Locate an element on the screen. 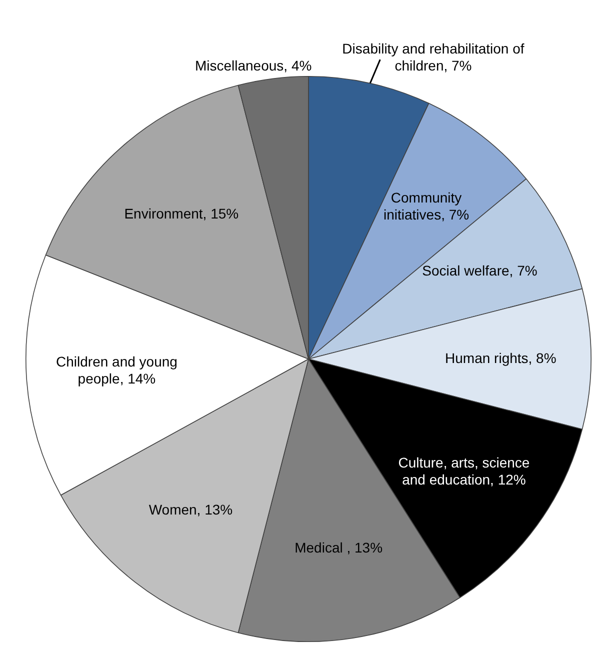 The height and width of the screenshot is (668, 597). slice-label: Environment, 15% is located at coordinates (181, 214).